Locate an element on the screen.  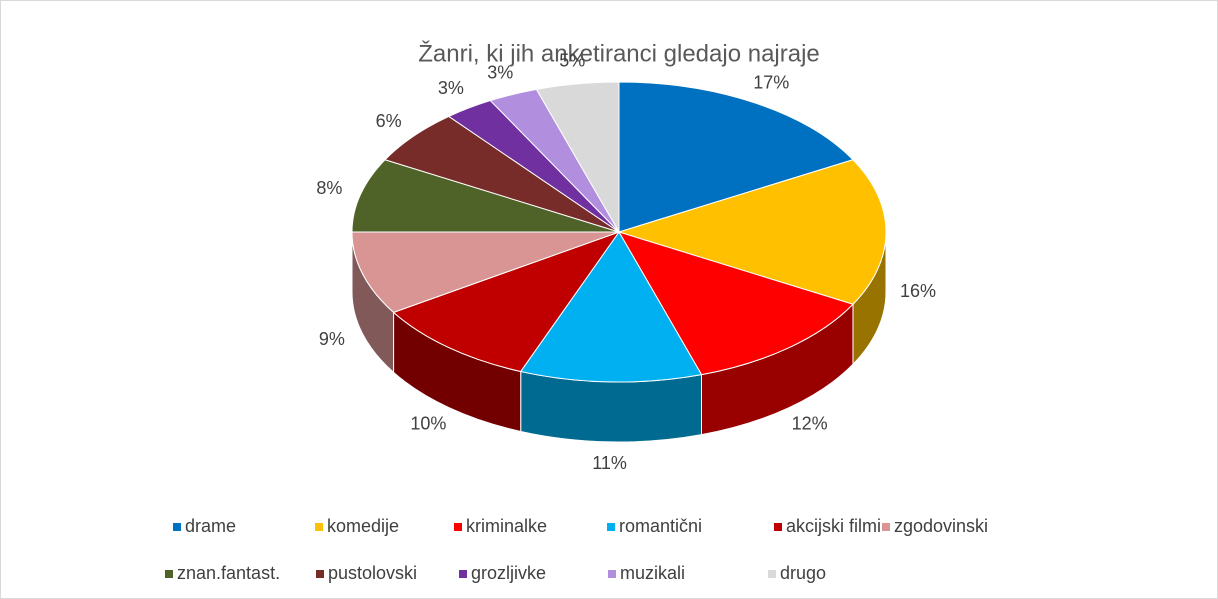
data-label: 6% is located at coordinates (389, 121).